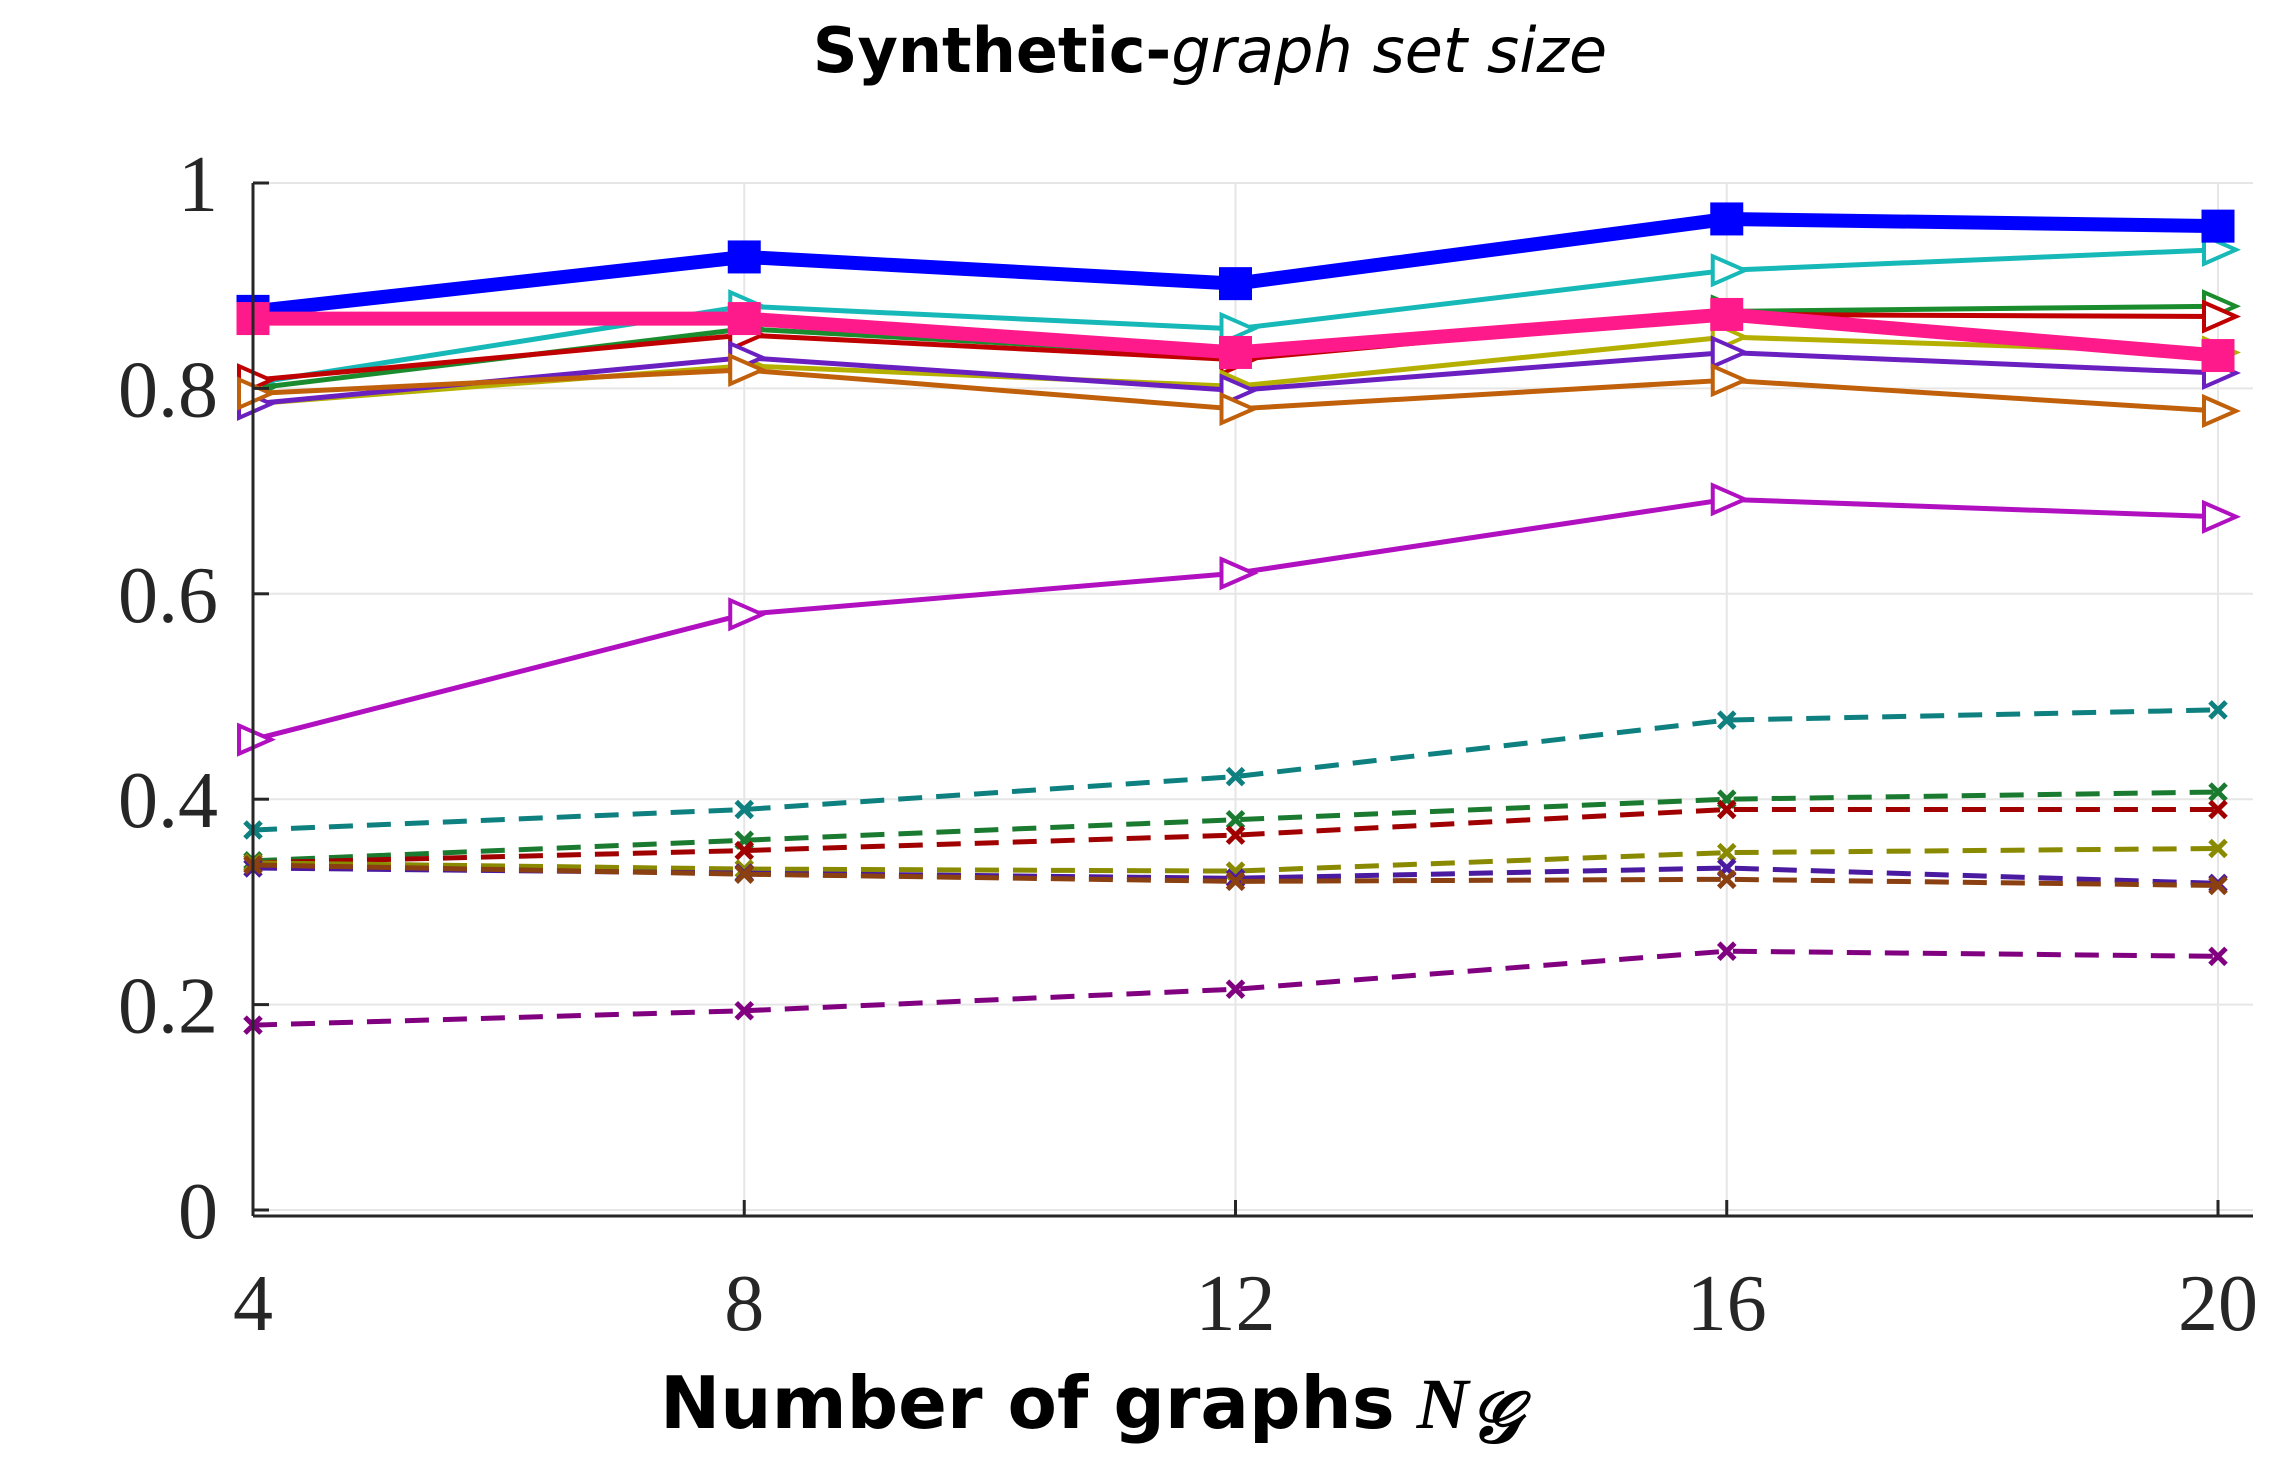  I want to click on x-tick-label: 16, so click(1727, 1304).